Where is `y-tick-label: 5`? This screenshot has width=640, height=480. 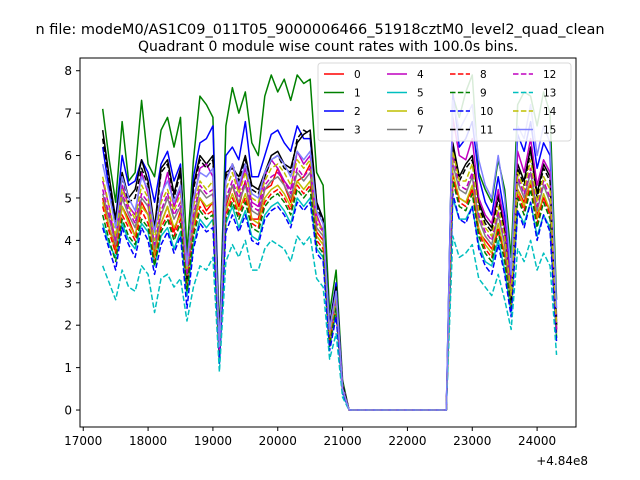
y-tick-label: 5 is located at coordinates (68, 198).